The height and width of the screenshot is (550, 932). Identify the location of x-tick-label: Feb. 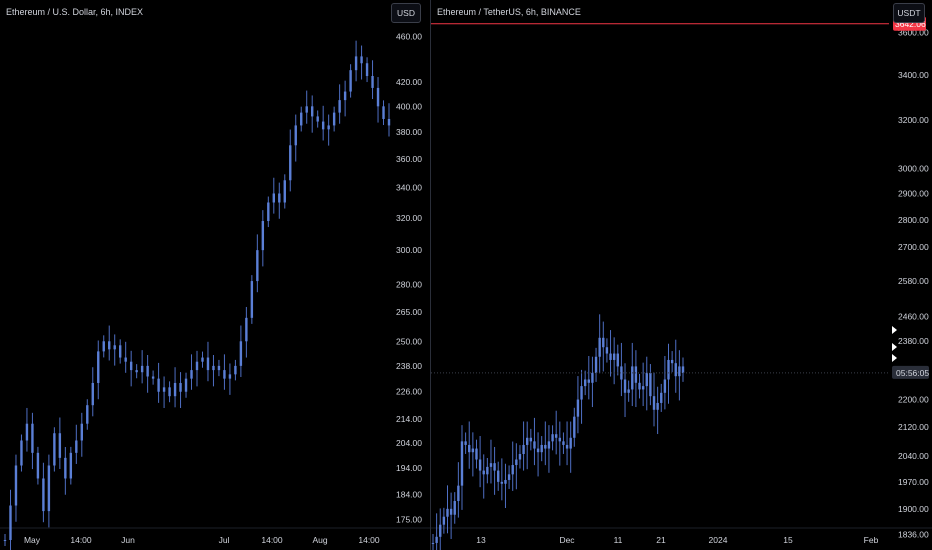
(871, 540).